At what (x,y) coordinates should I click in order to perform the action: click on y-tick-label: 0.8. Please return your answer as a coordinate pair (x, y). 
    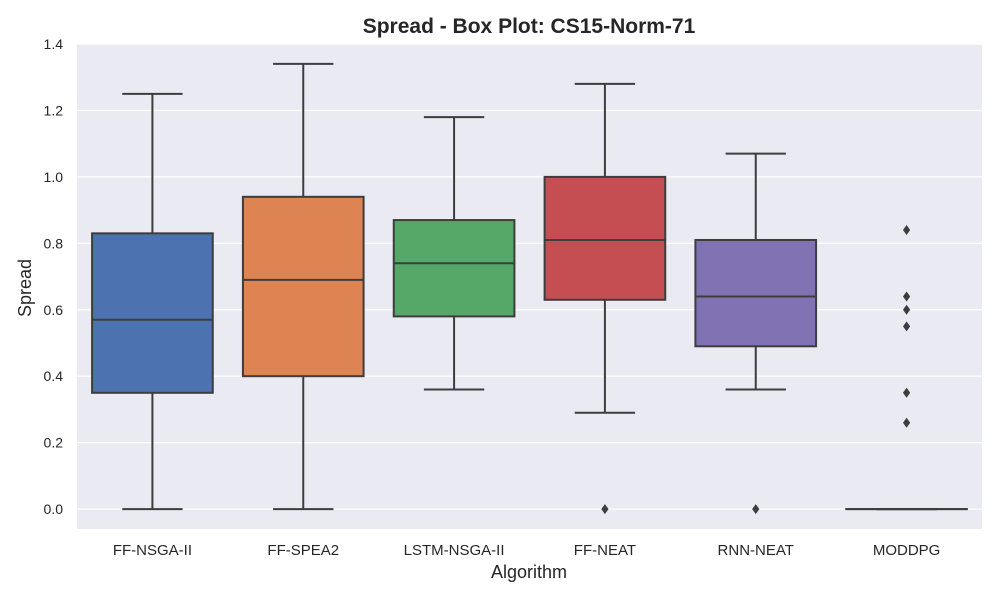
    Looking at the image, I should click on (54, 243).